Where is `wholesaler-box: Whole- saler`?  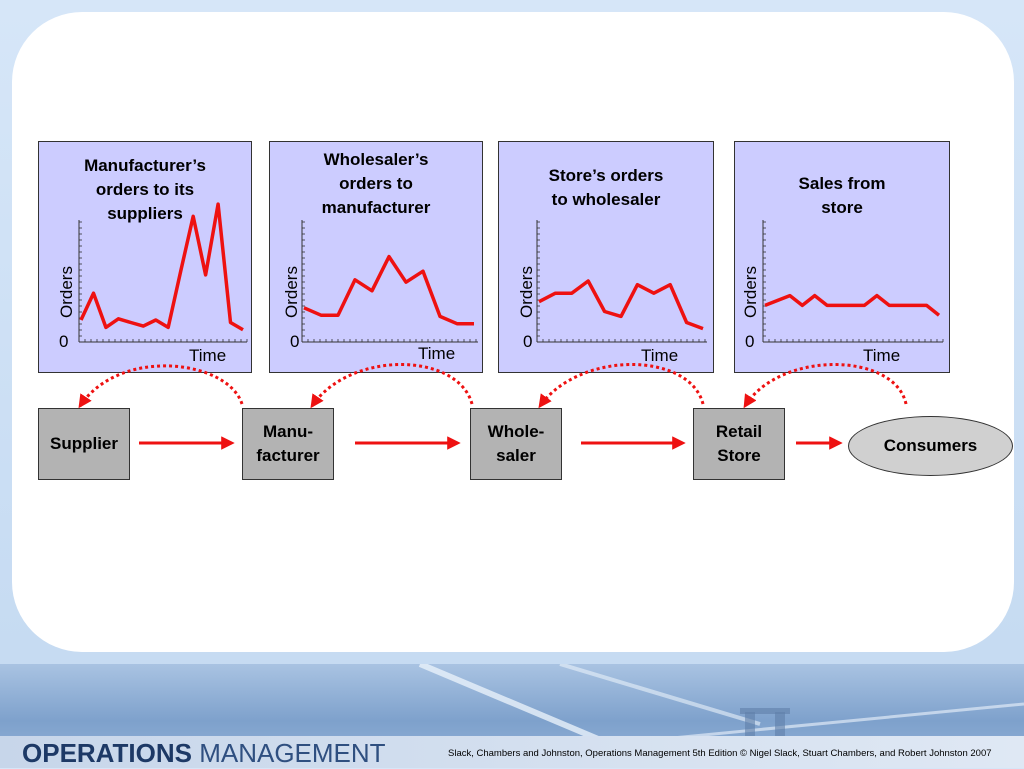
wholesaler-box: Whole- saler is located at coordinates (516, 444).